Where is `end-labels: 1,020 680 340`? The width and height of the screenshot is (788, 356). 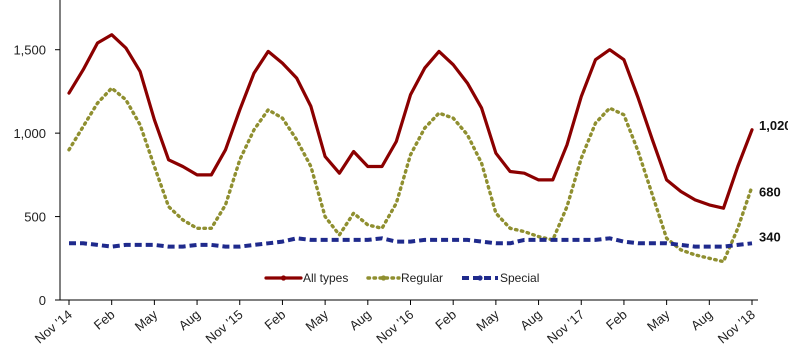 end-labels: 1,020 680 340 is located at coordinates (773, 181).